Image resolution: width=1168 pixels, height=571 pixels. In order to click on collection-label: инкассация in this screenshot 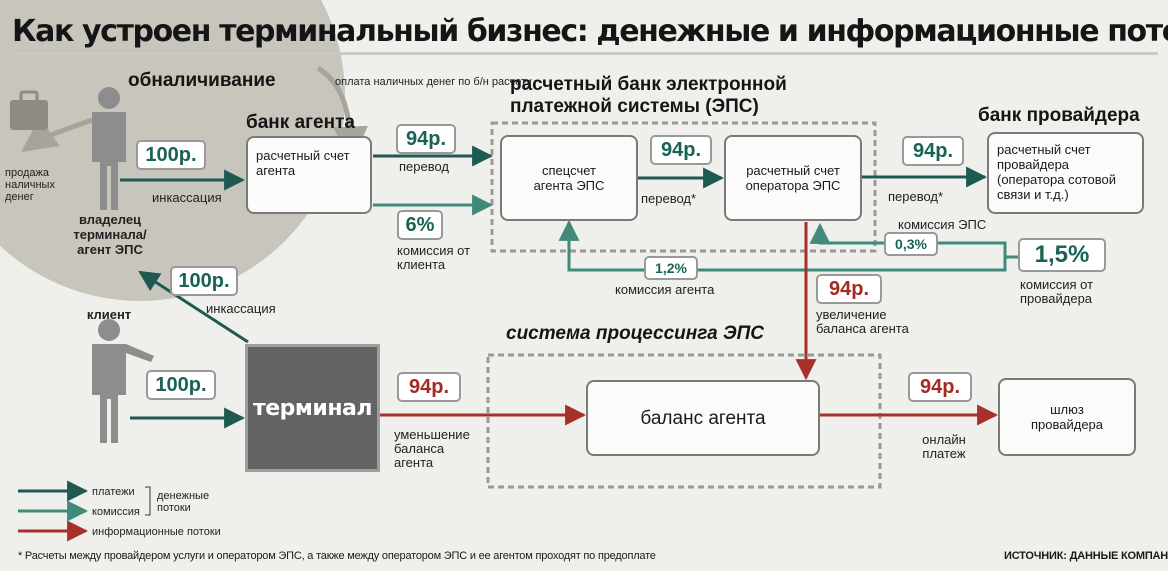, I will do `click(187, 197)`.